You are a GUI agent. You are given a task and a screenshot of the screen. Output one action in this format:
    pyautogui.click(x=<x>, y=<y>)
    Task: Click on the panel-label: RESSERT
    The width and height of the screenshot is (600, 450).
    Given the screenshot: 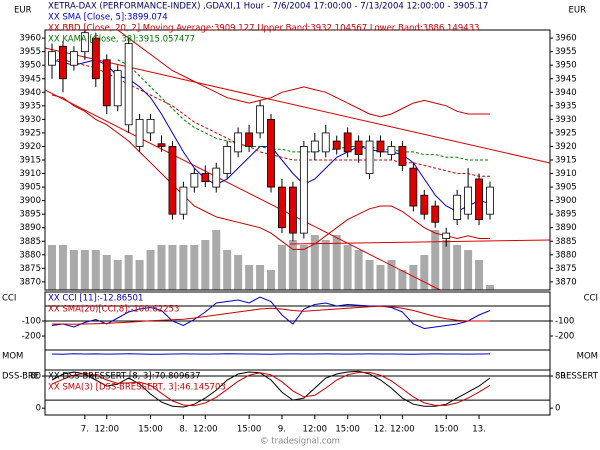 What is the action you would take?
    pyautogui.click(x=579, y=377)
    